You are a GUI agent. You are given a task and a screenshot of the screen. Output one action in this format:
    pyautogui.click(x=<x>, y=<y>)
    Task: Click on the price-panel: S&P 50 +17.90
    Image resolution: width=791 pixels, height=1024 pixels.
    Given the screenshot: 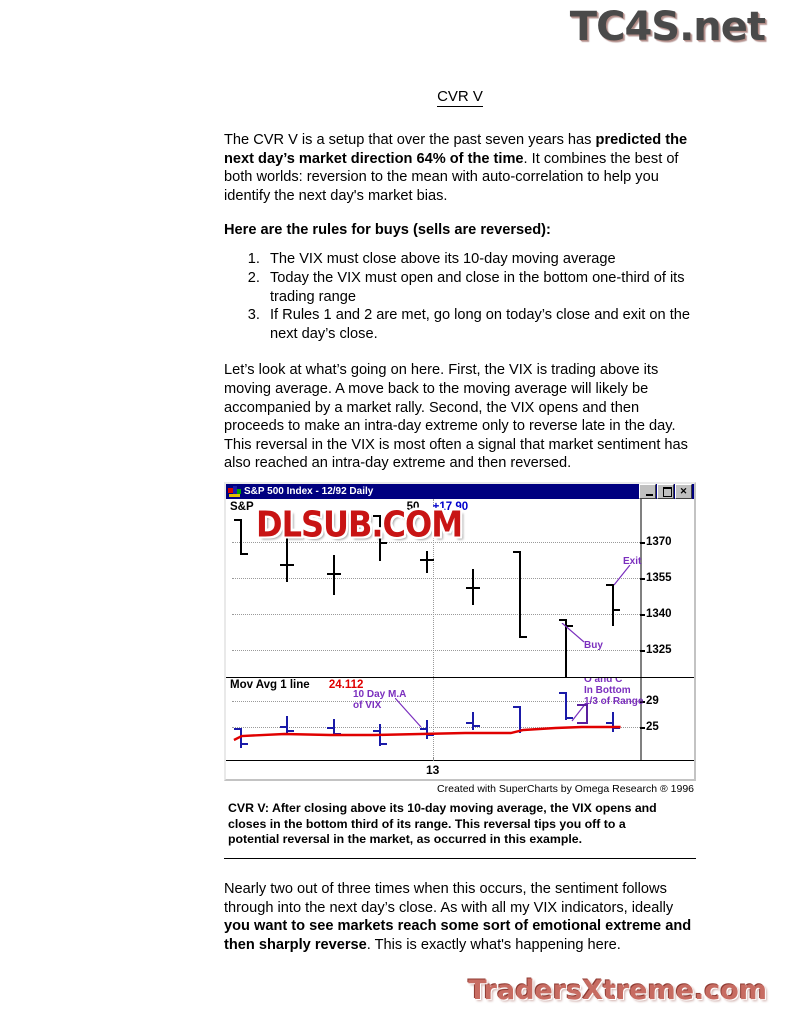 What is the action you would take?
    pyautogui.click(x=460, y=588)
    